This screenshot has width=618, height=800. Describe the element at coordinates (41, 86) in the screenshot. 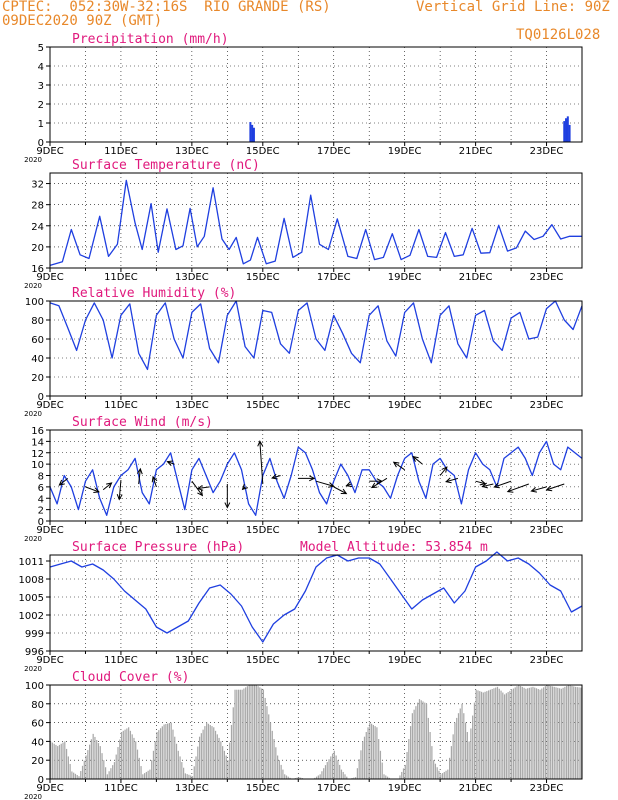

I see `y-tick-label: 3` at that location.